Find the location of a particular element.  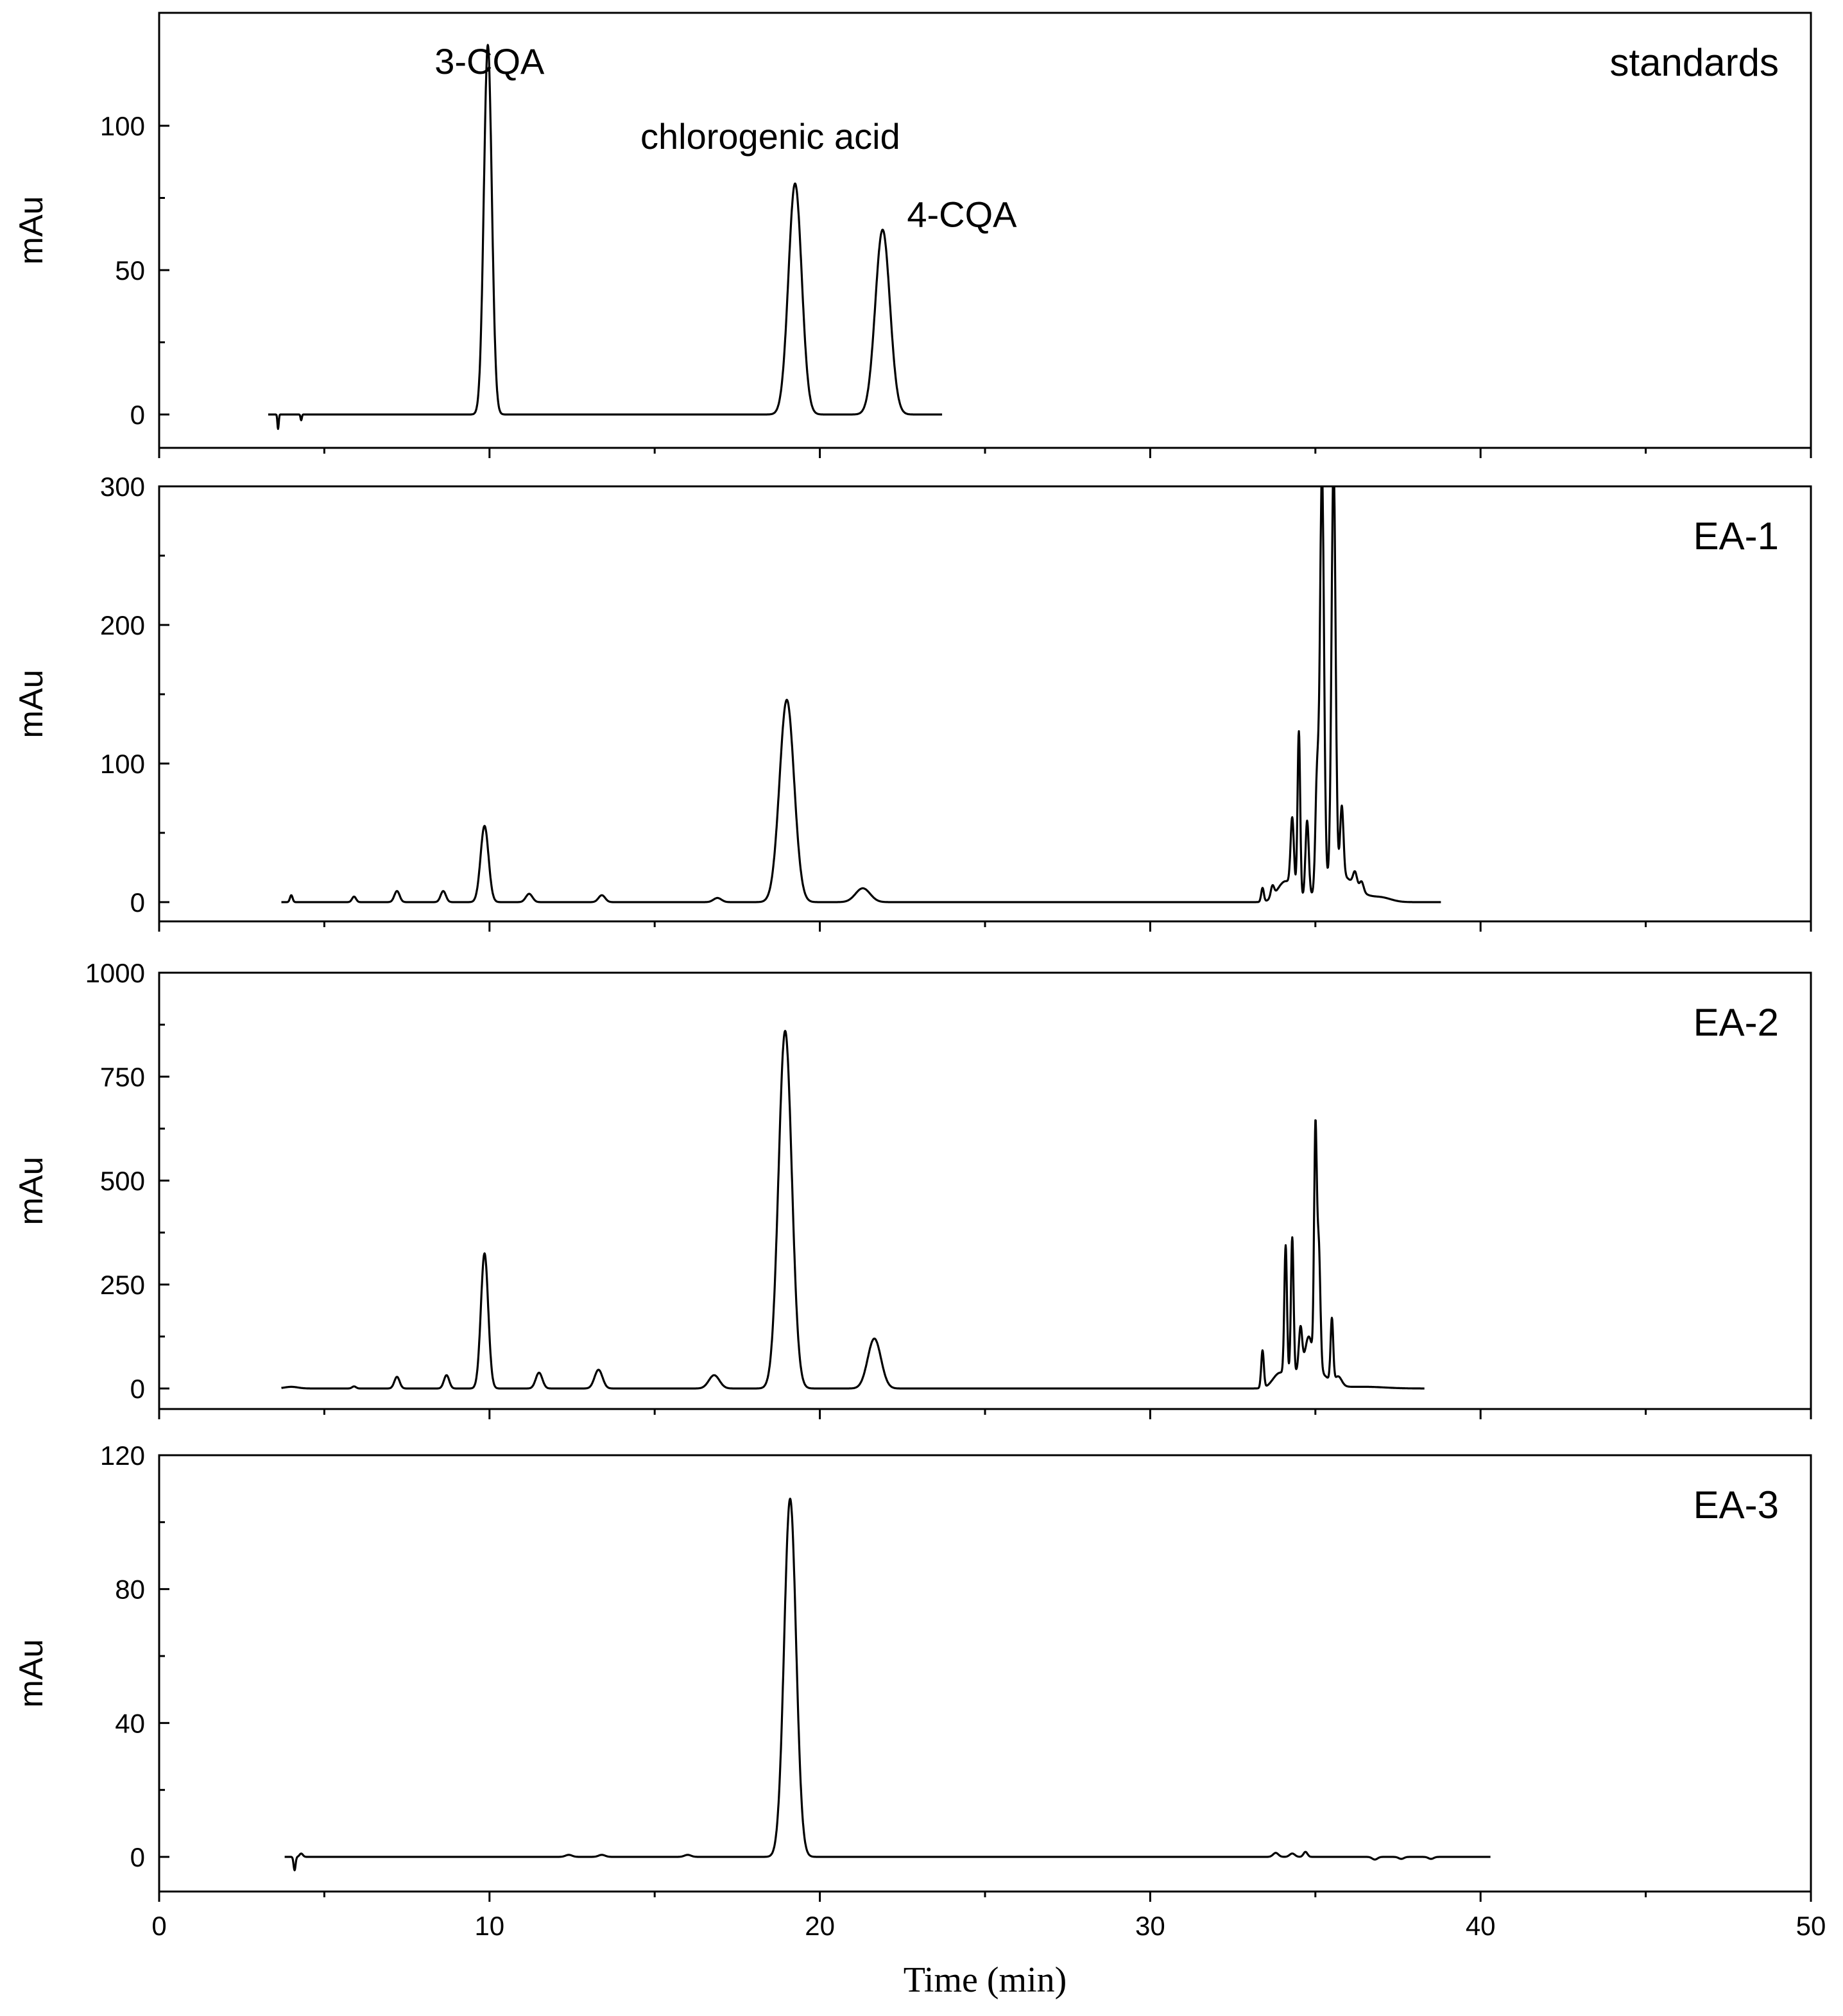

x-tick-label: 30 is located at coordinates (1150, 1926).